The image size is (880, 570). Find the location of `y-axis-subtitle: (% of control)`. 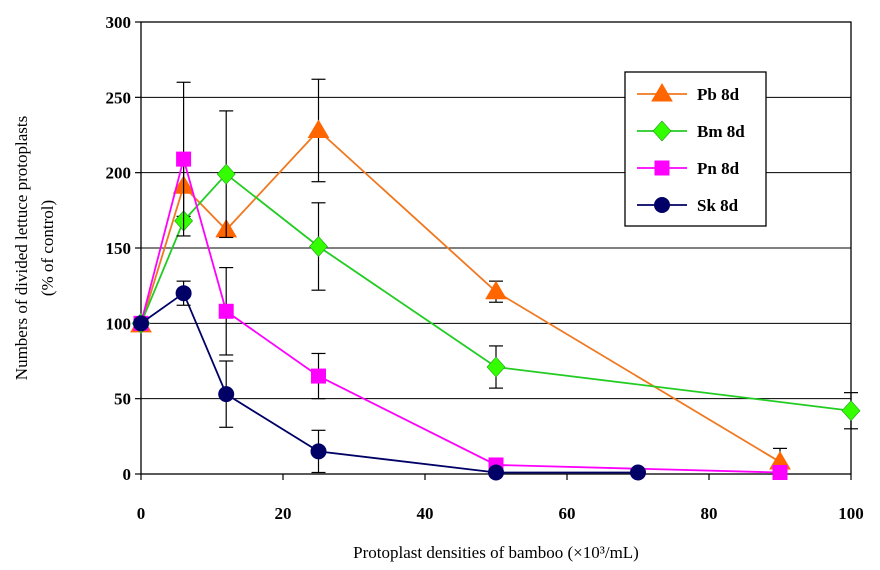

y-axis-subtitle: (% of control) is located at coordinates (47, 248).